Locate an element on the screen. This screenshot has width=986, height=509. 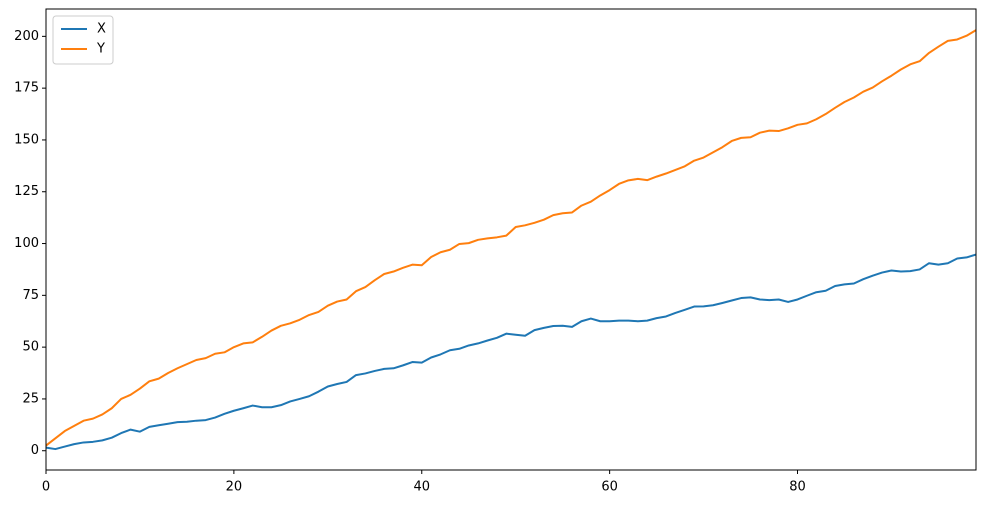
x-tick-label: 80 is located at coordinates (797, 487).